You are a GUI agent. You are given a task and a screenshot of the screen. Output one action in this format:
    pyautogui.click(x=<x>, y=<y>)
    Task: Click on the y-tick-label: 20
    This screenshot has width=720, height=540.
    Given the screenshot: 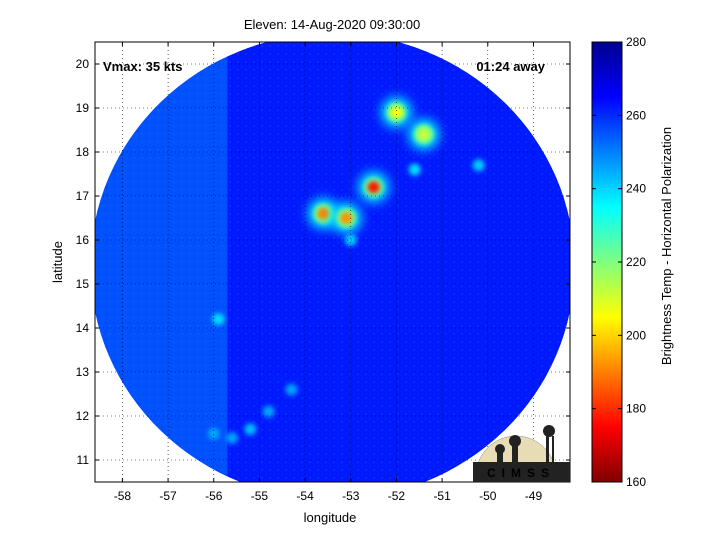 What is the action you would take?
    pyautogui.click(x=83, y=64)
    